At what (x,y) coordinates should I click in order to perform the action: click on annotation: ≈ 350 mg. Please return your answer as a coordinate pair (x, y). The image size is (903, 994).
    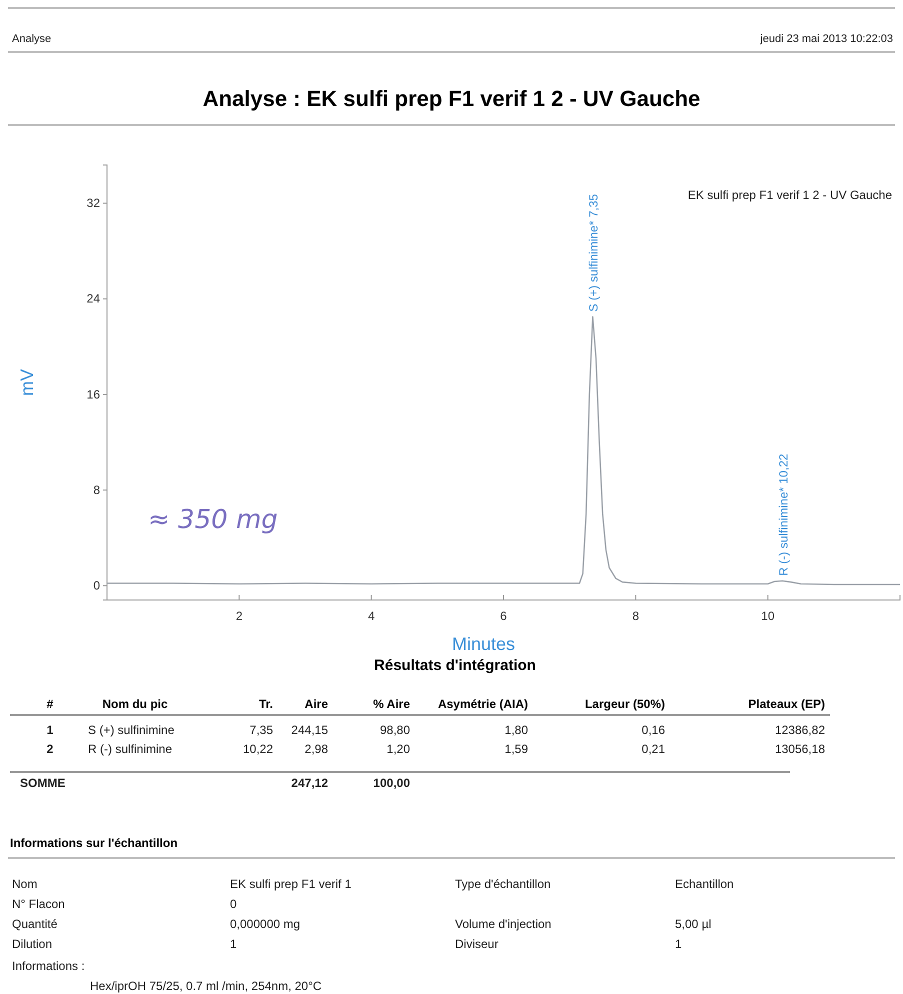
    Looking at the image, I should click on (213, 520).